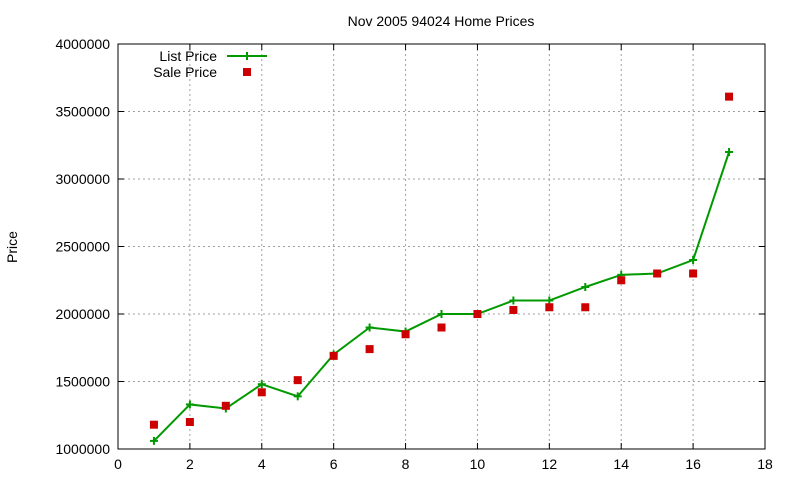 This screenshot has height=480, width=800. Describe the element at coordinates (82, 179) in the screenshot. I see `y-tick-label: 3000000` at that location.